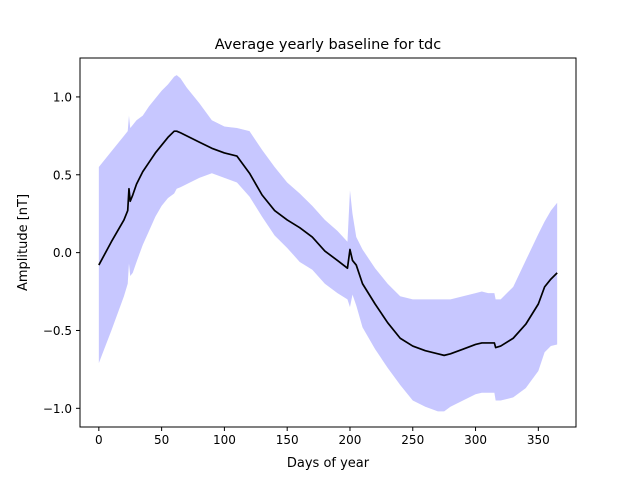 The width and height of the screenshot is (640, 480). What do you see at coordinates (475, 440) in the screenshot?
I see `x-tick-label: 300` at bounding box center [475, 440].